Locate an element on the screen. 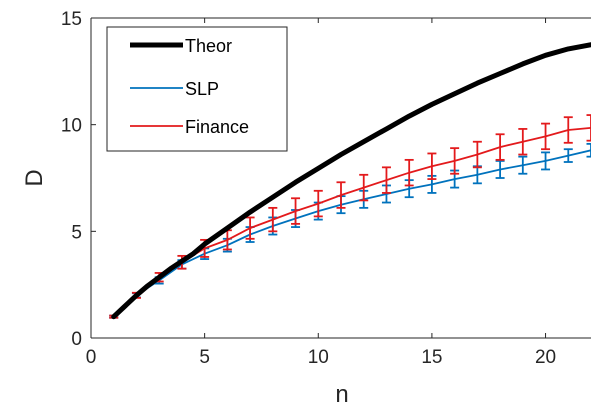  x-tick-label: 0 is located at coordinates (91, 357).